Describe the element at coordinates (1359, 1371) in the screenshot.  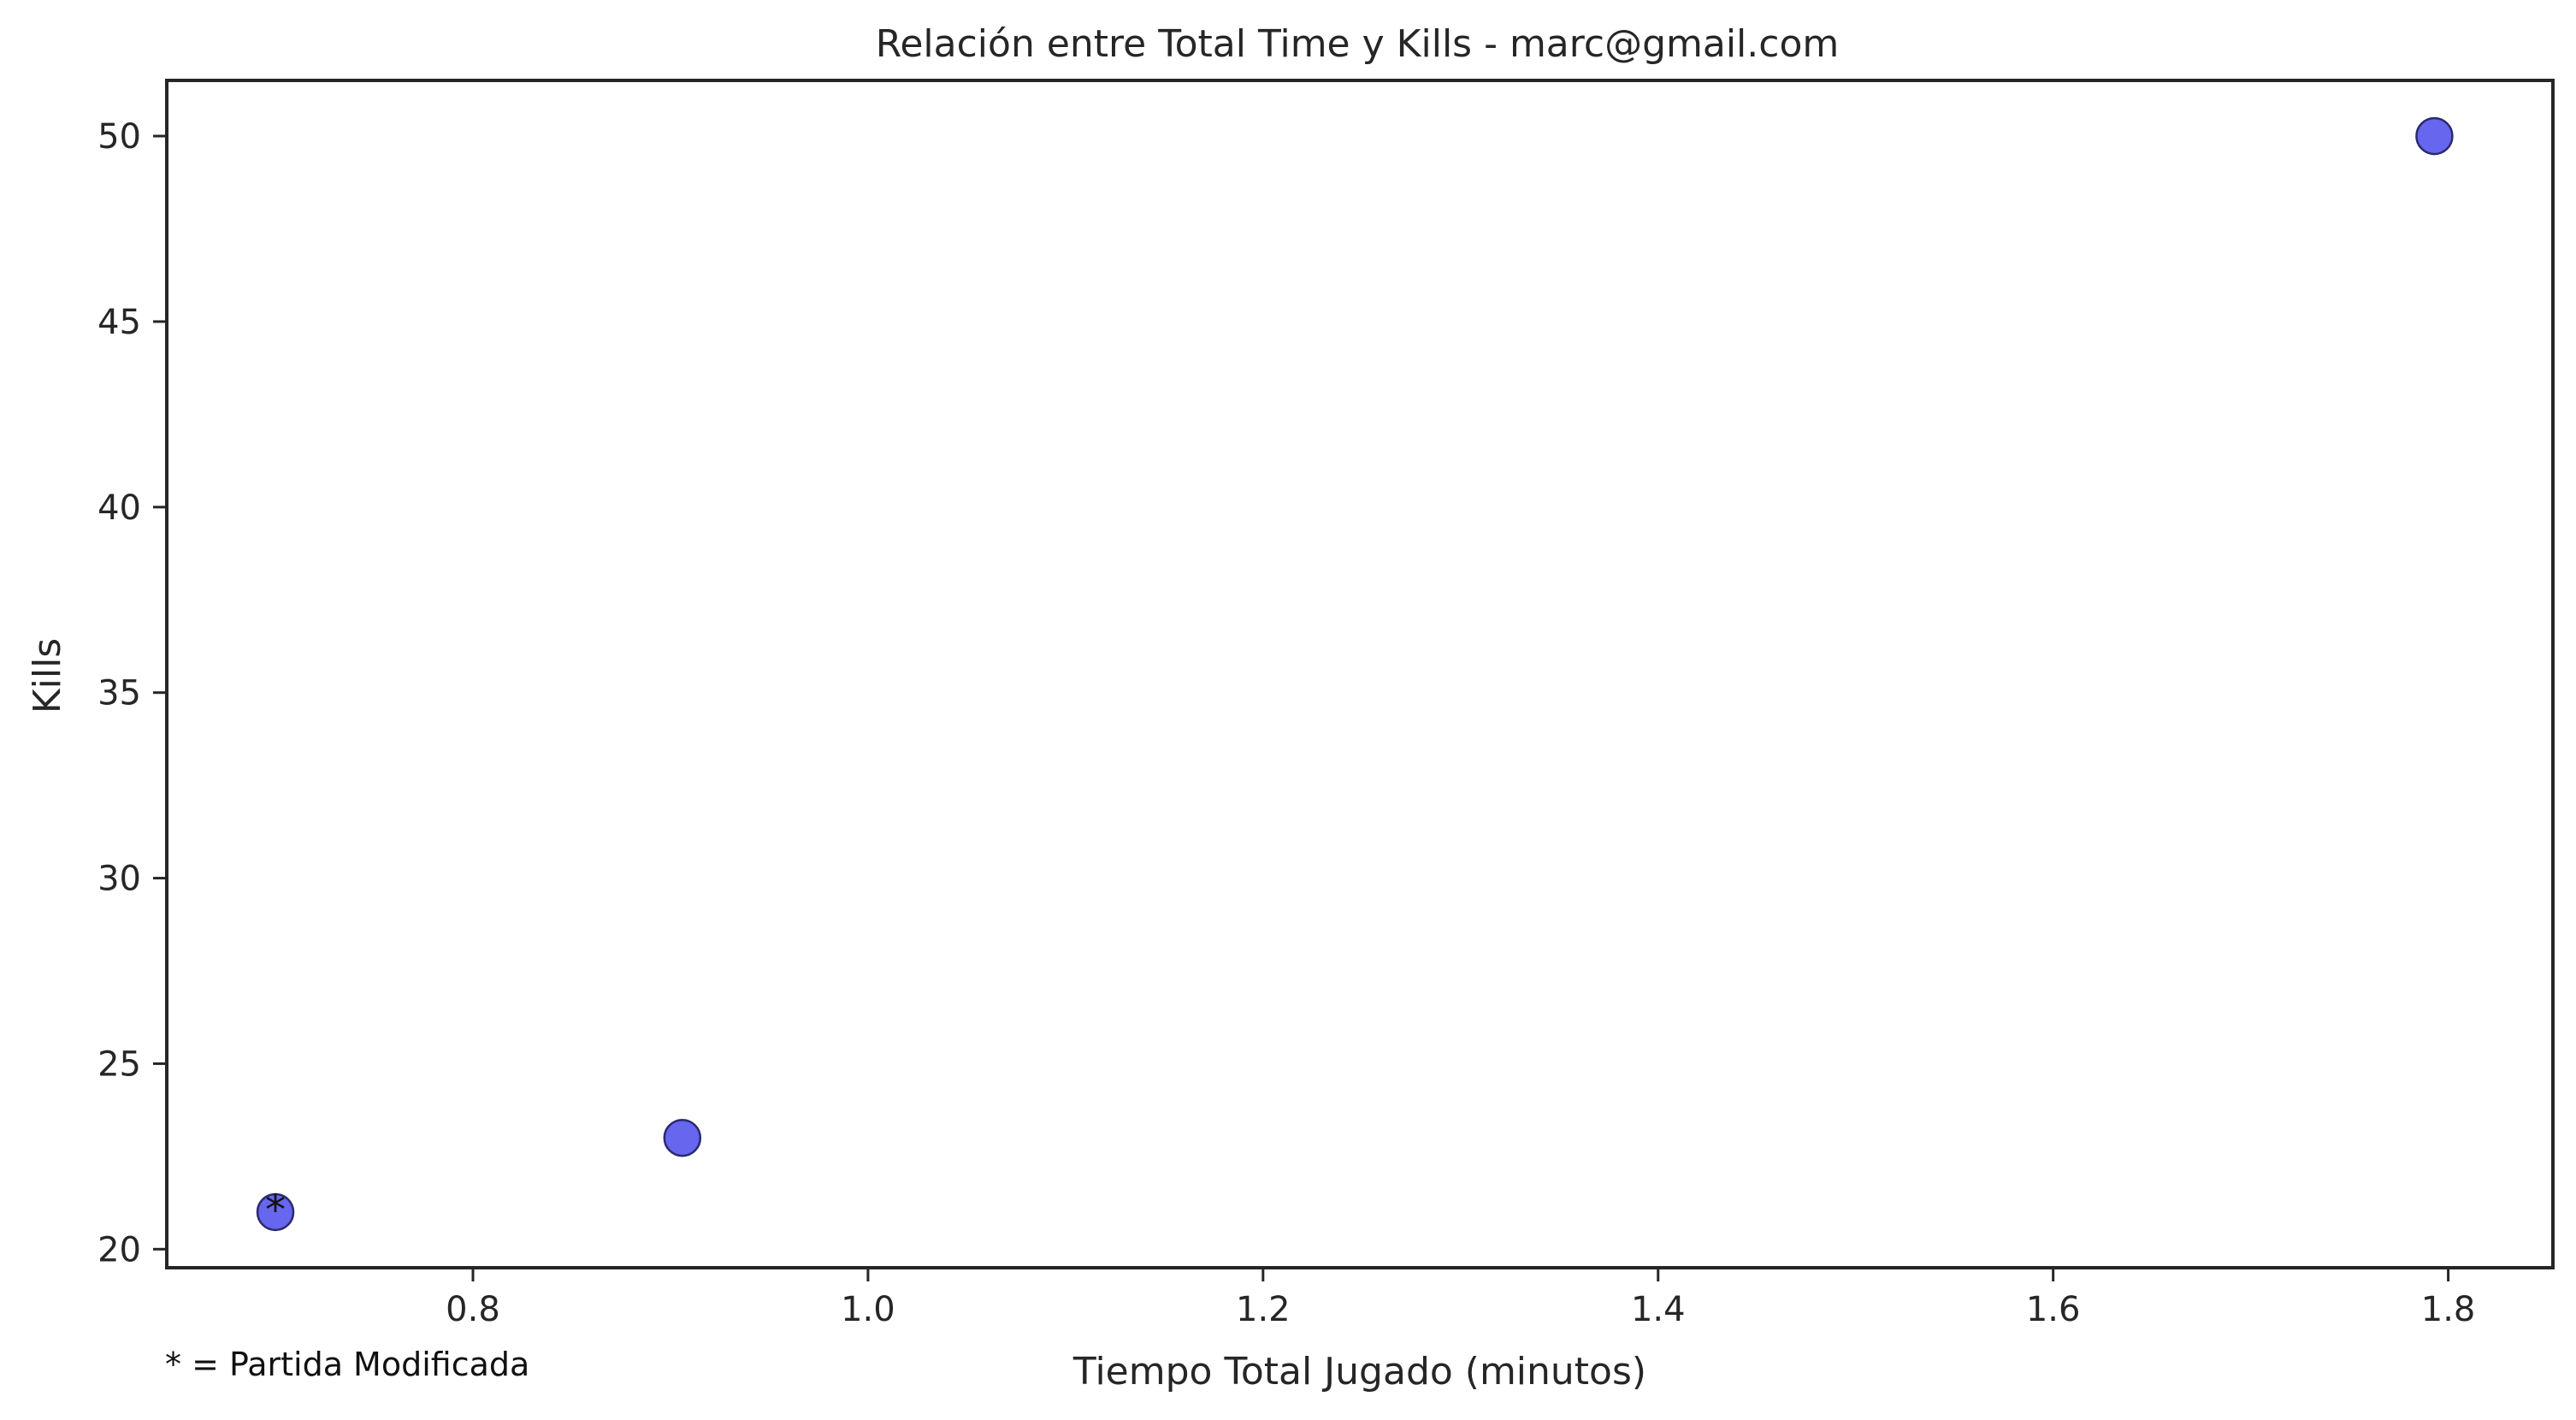
I see `x-axis-label: Tiempo Total Jugado (minutos)` at that location.